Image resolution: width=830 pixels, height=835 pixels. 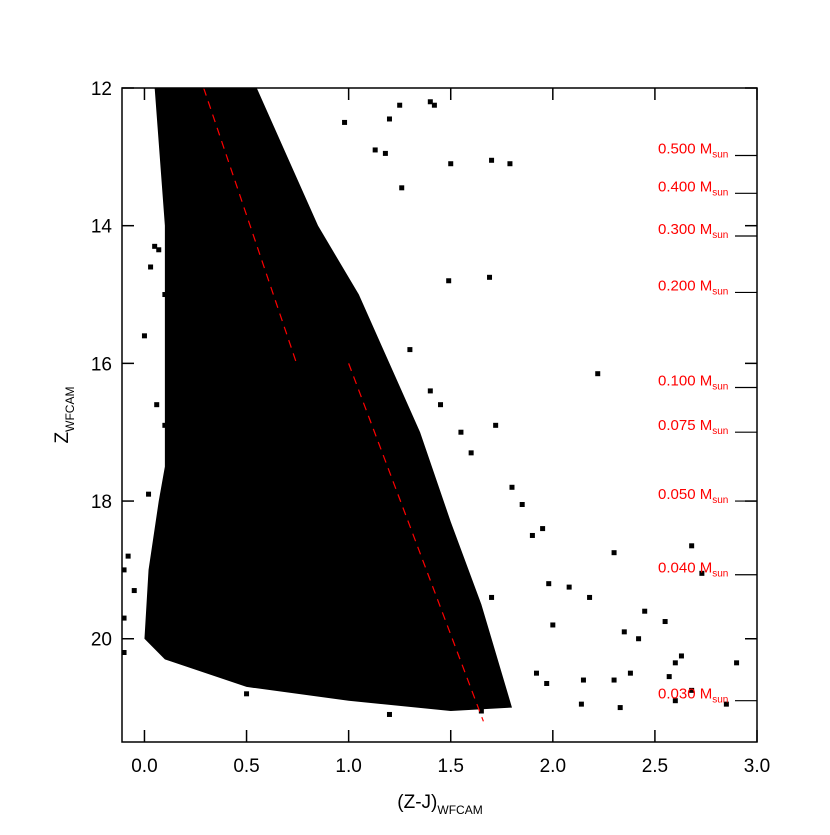 I want to click on x-tick-label: 3.0, so click(x=757, y=766).